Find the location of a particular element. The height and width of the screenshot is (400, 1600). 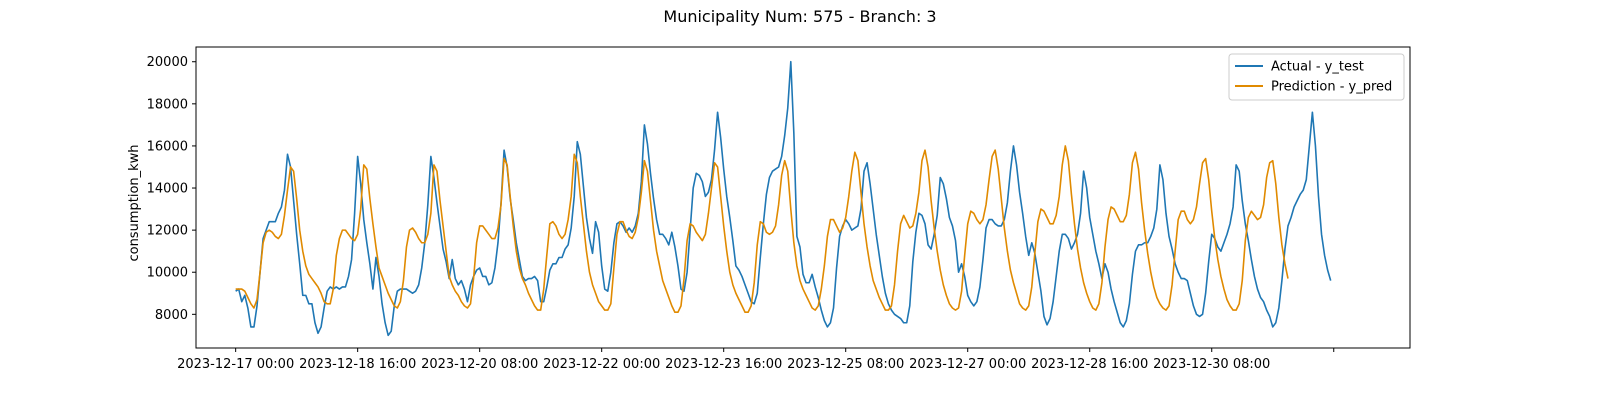

y-tick-label: 18000 is located at coordinates (167, 104).